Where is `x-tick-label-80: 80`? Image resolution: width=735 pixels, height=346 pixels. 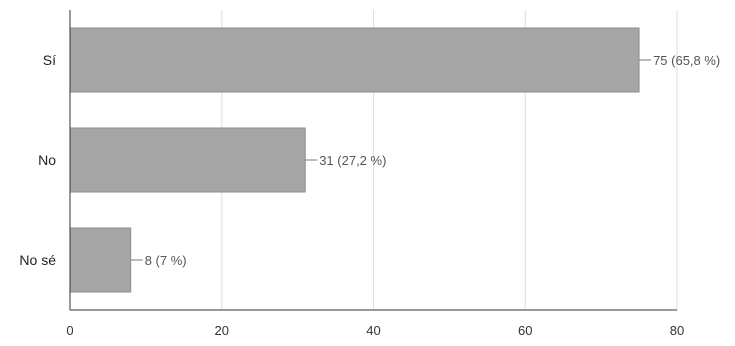
x-tick-label-80: 80 is located at coordinates (677, 330).